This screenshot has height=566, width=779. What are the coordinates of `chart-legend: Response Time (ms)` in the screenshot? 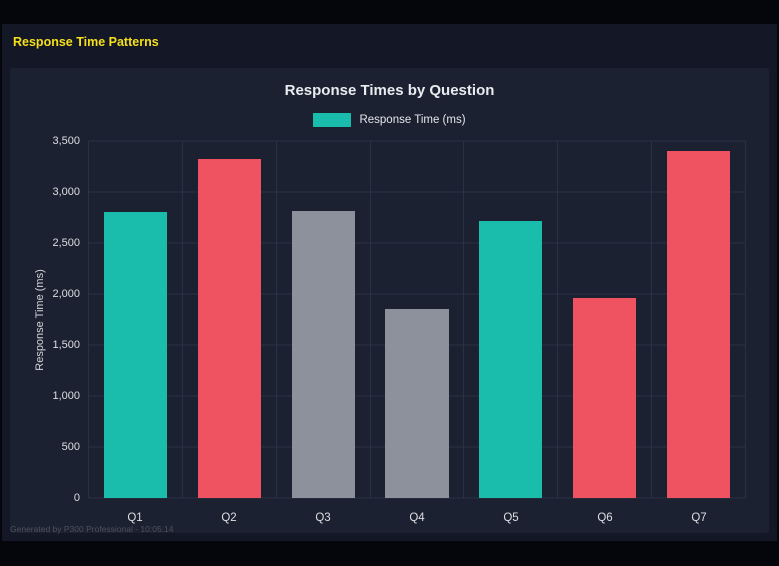 It's located at (389, 120).